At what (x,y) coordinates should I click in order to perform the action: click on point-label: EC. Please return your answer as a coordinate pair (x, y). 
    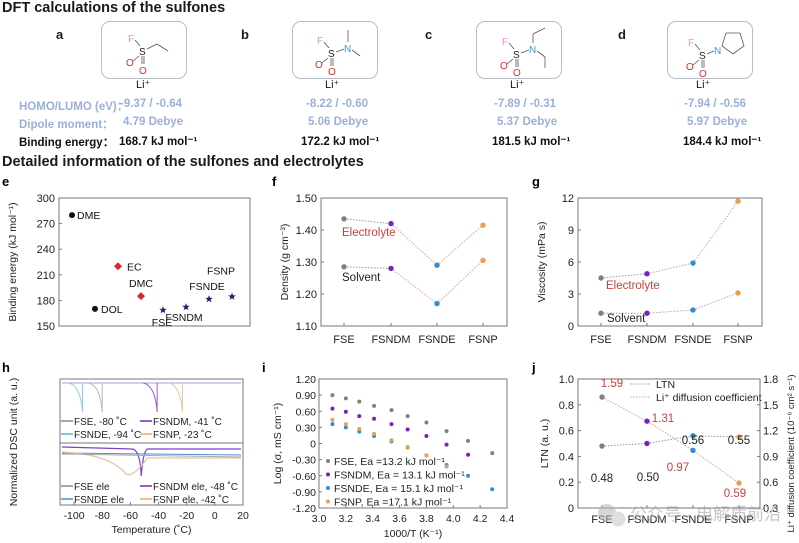
    Looking at the image, I should click on (134, 267).